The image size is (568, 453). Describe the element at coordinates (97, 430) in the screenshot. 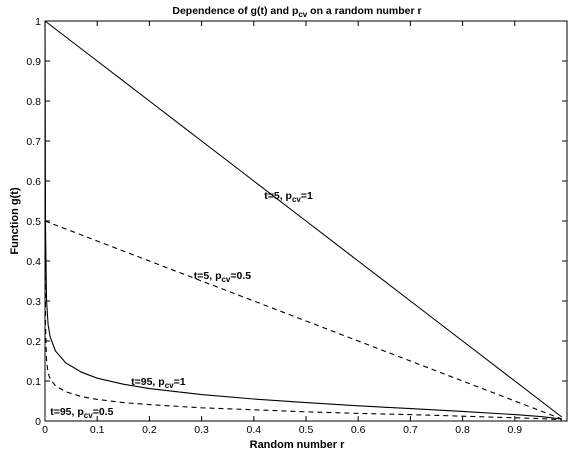

I see `x-tick-label: 0.1` at that location.